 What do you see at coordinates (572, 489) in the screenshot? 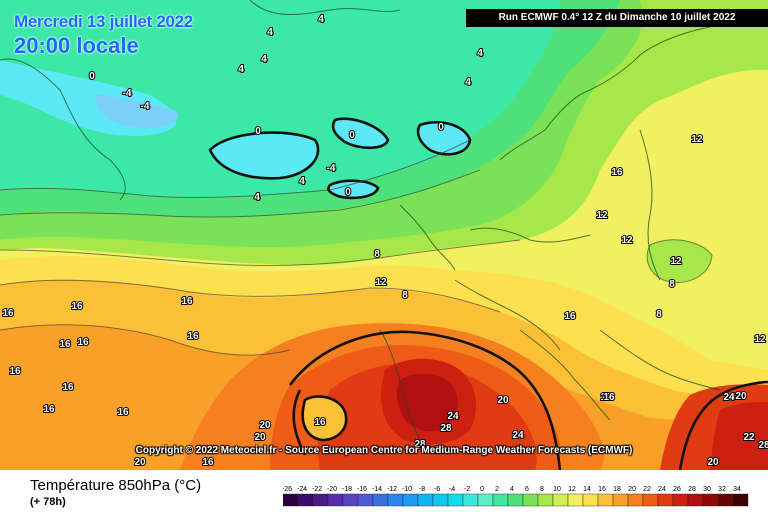
I see `legend-tick-label: 12` at bounding box center [572, 489].